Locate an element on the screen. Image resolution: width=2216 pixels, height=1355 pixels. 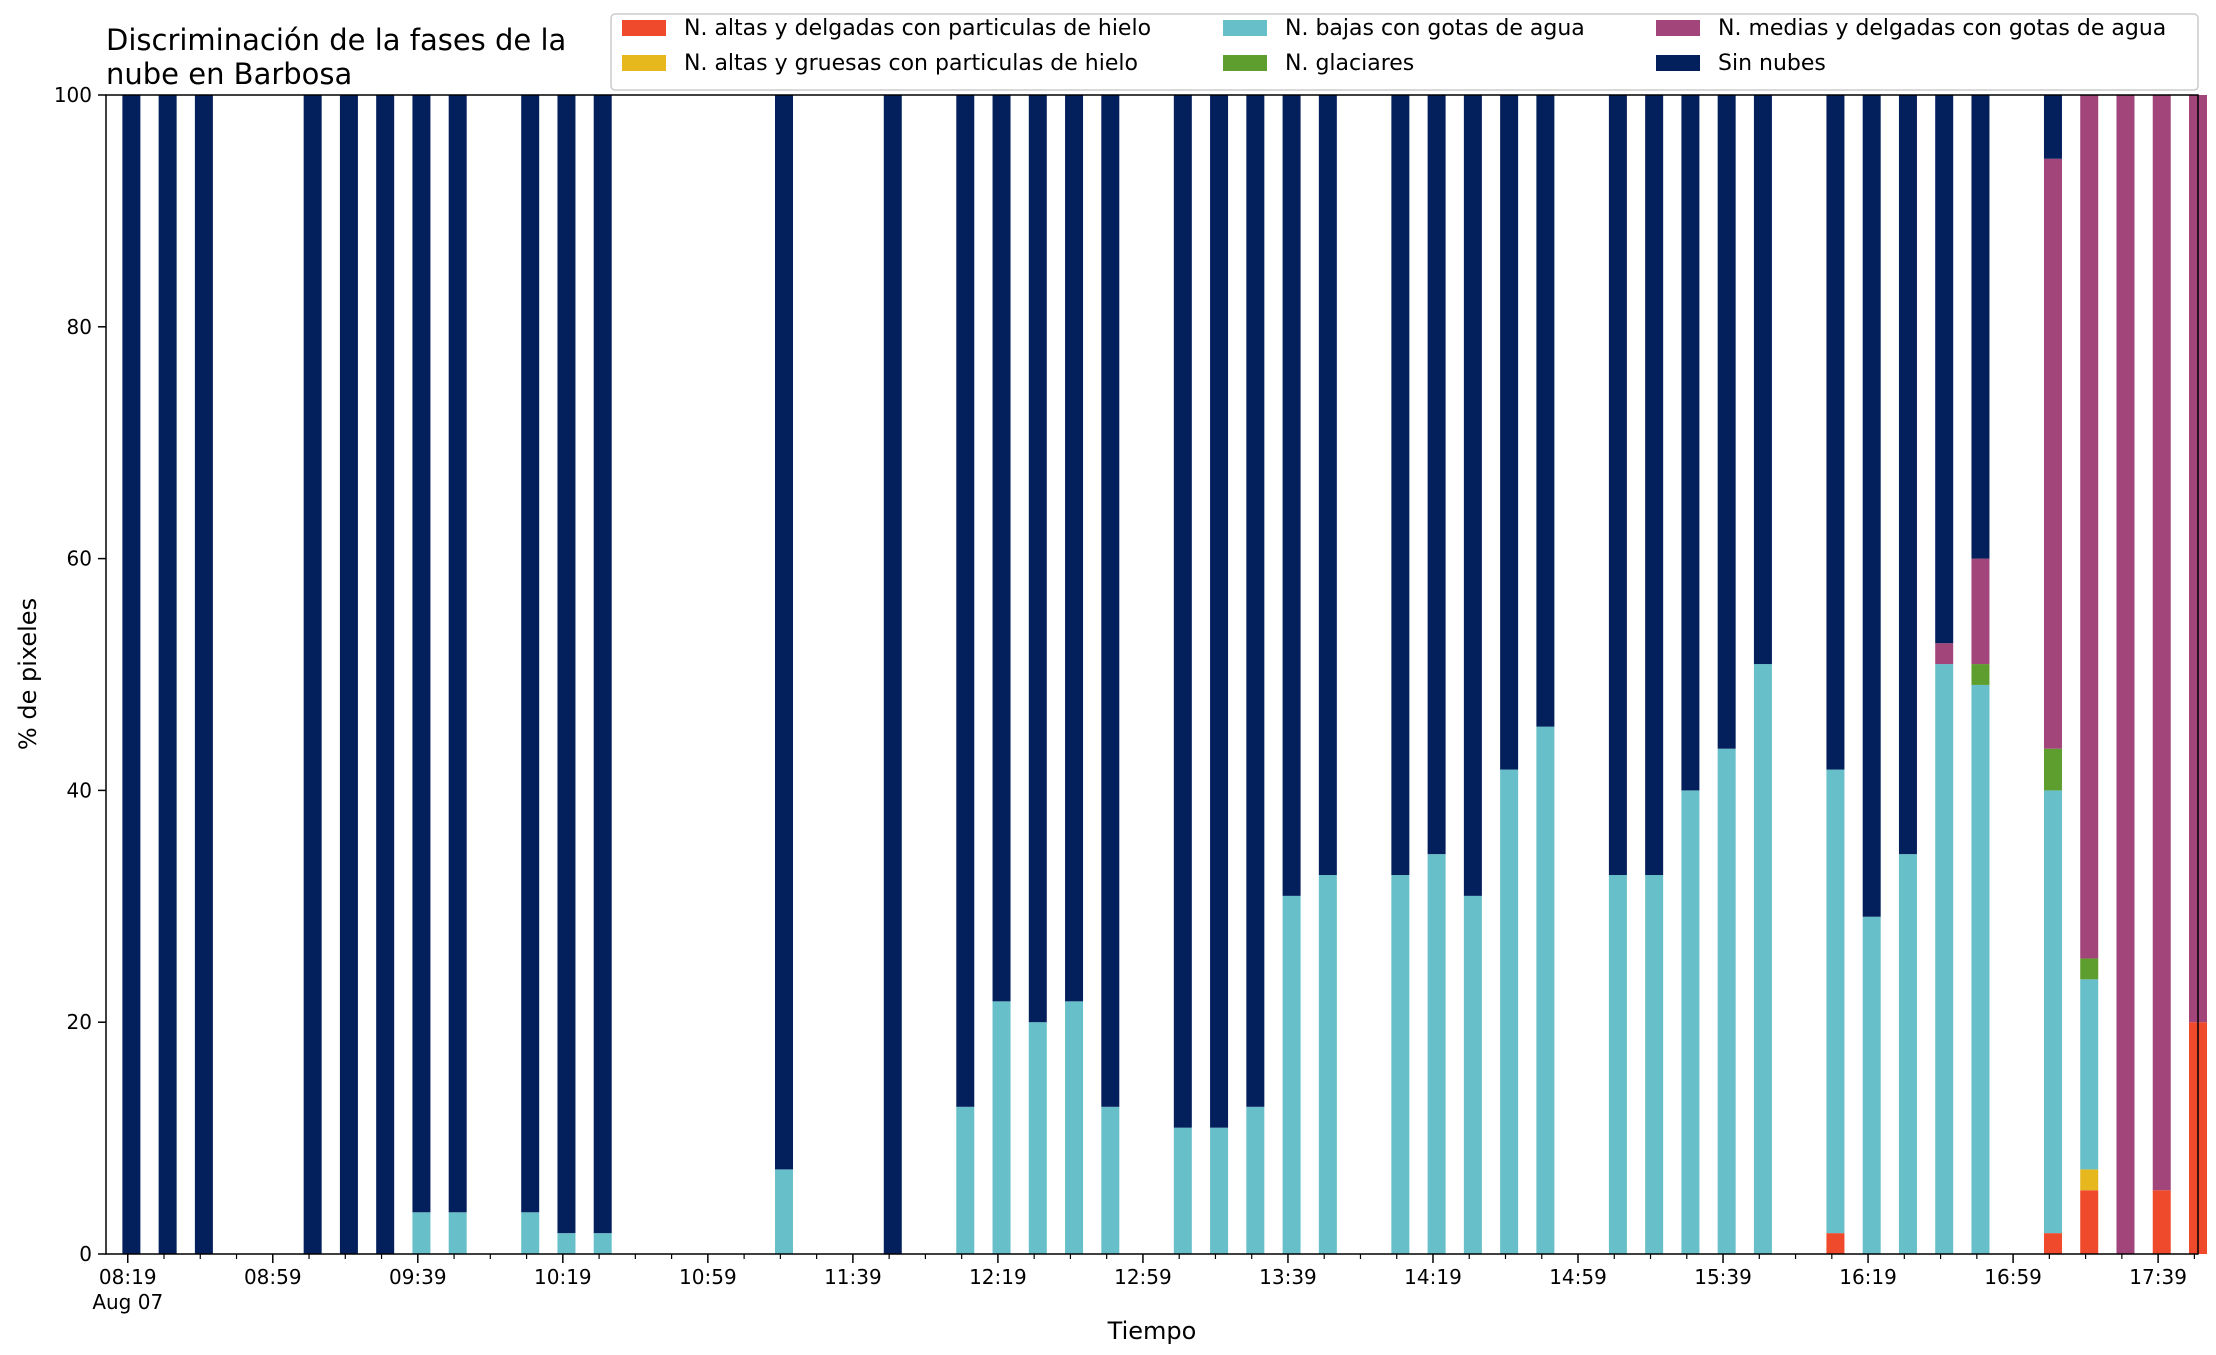
x-tick-label: 10:19 is located at coordinates (563, 1277).